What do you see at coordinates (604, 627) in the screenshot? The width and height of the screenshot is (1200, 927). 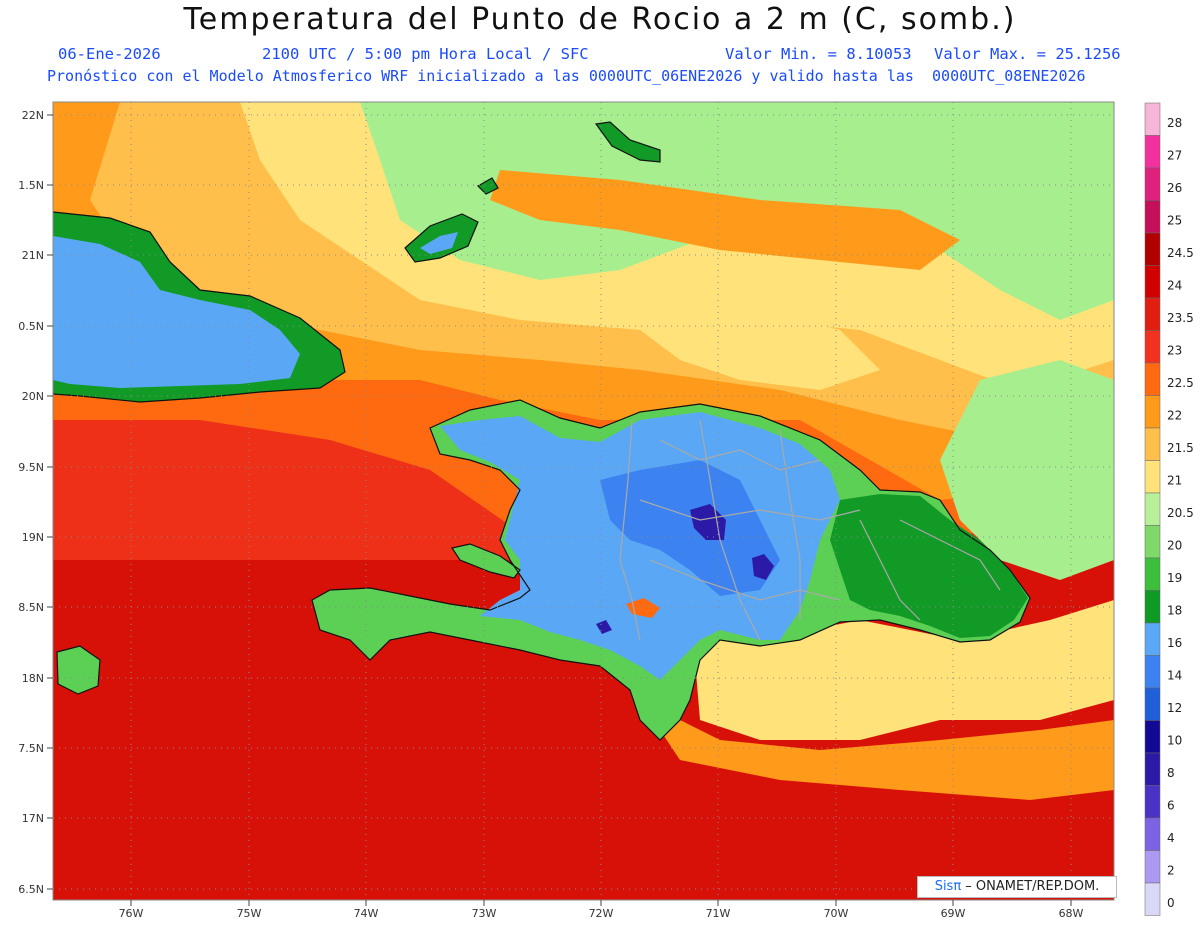 I see `land-hisp-navy3` at bounding box center [604, 627].